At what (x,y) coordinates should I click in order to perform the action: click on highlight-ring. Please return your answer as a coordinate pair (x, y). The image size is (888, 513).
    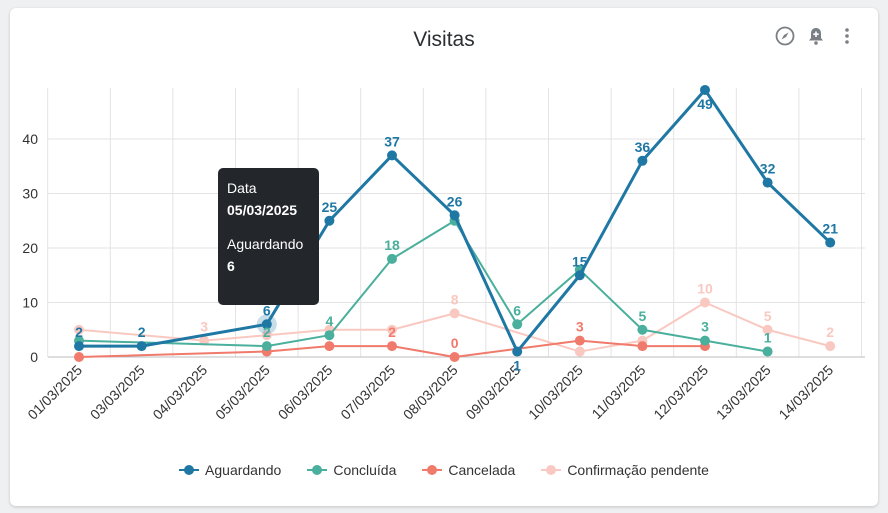
    Looking at the image, I should click on (266, 324).